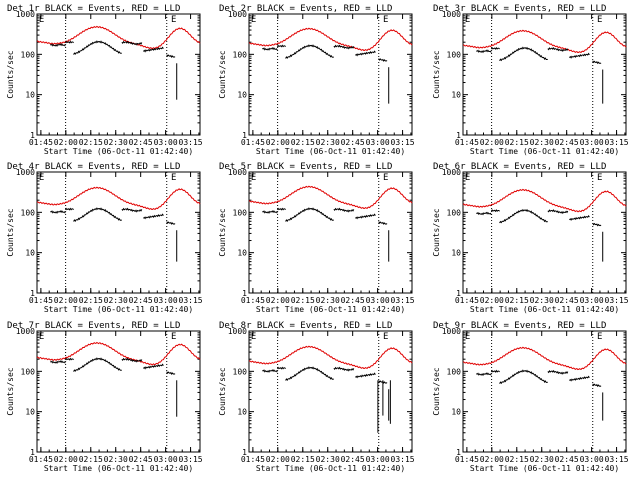 The height and width of the screenshot is (480, 640). Describe the element at coordinates (93, 326) in the screenshot. I see `chart-title: Det 7r BLACK = Events, RED = LLD` at that location.